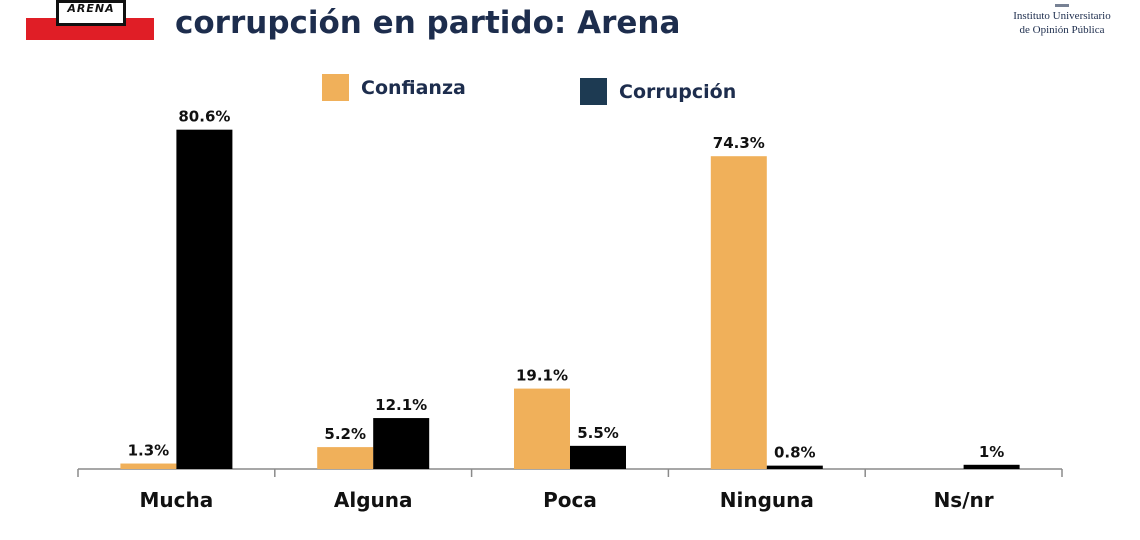 The height and width of the screenshot is (540, 1140). I want to click on category-label: Poca, so click(570, 500).